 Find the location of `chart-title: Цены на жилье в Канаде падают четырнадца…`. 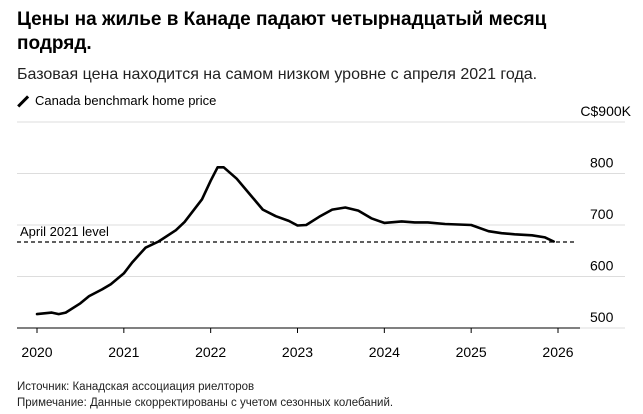

chart-title: Цены на жилье в Канаде падают четырнадца… is located at coordinates (282, 31).